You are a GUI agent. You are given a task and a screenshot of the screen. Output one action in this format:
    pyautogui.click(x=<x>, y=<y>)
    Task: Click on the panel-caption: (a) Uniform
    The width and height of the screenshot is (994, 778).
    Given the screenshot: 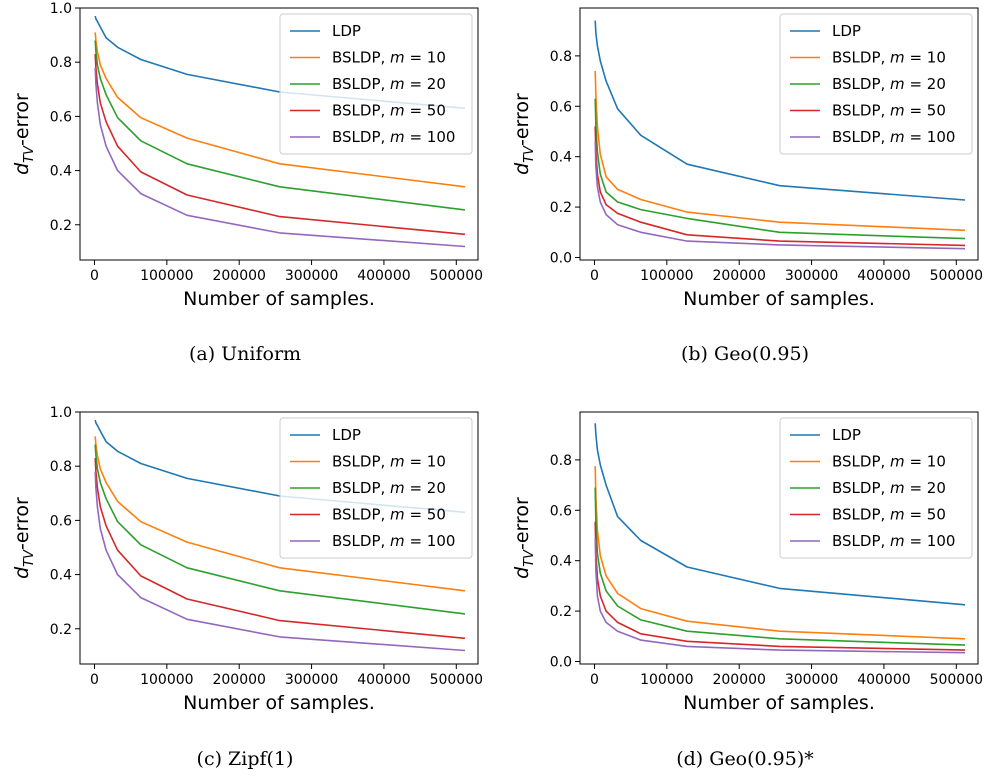 What is the action you would take?
    pyautogui.click(x=245, y=354)
    